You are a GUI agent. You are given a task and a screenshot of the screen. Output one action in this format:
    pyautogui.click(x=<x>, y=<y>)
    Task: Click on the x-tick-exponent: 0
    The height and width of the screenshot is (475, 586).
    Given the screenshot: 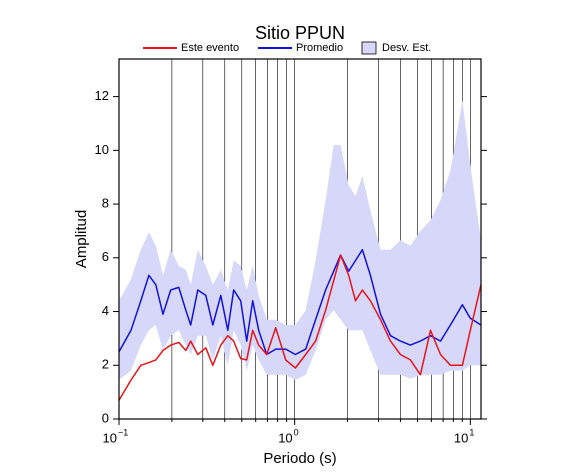 What is the action you would take?
    pyautogui.click(x=296, y=432)
    